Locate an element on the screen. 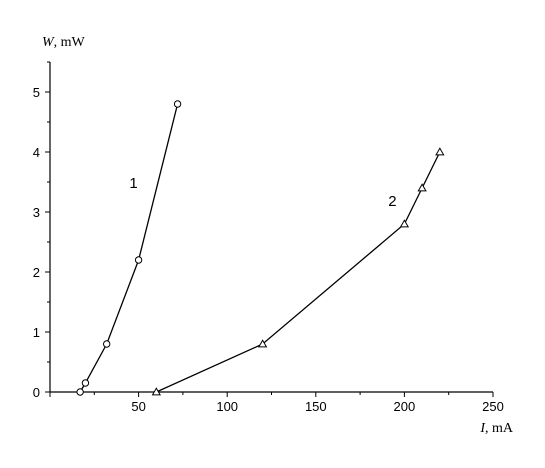 The height and width of the screenshot is (468, 545). x-tick-label: 250 is located at coordinates (493, 406).